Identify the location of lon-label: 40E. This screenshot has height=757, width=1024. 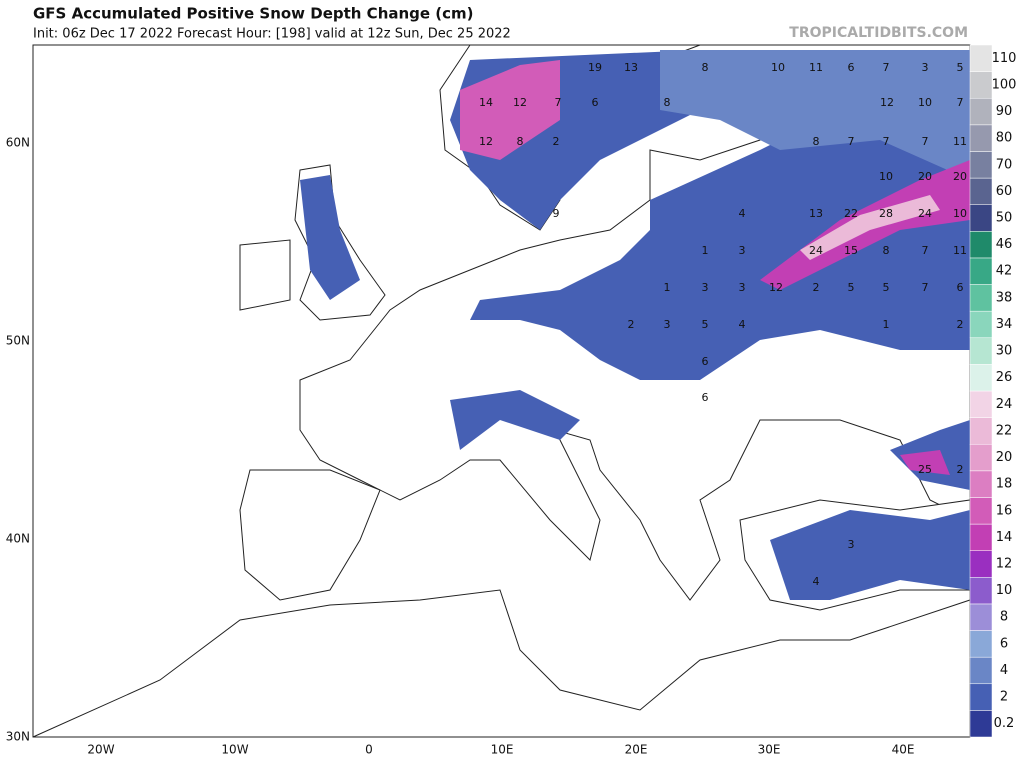
(903, 750).